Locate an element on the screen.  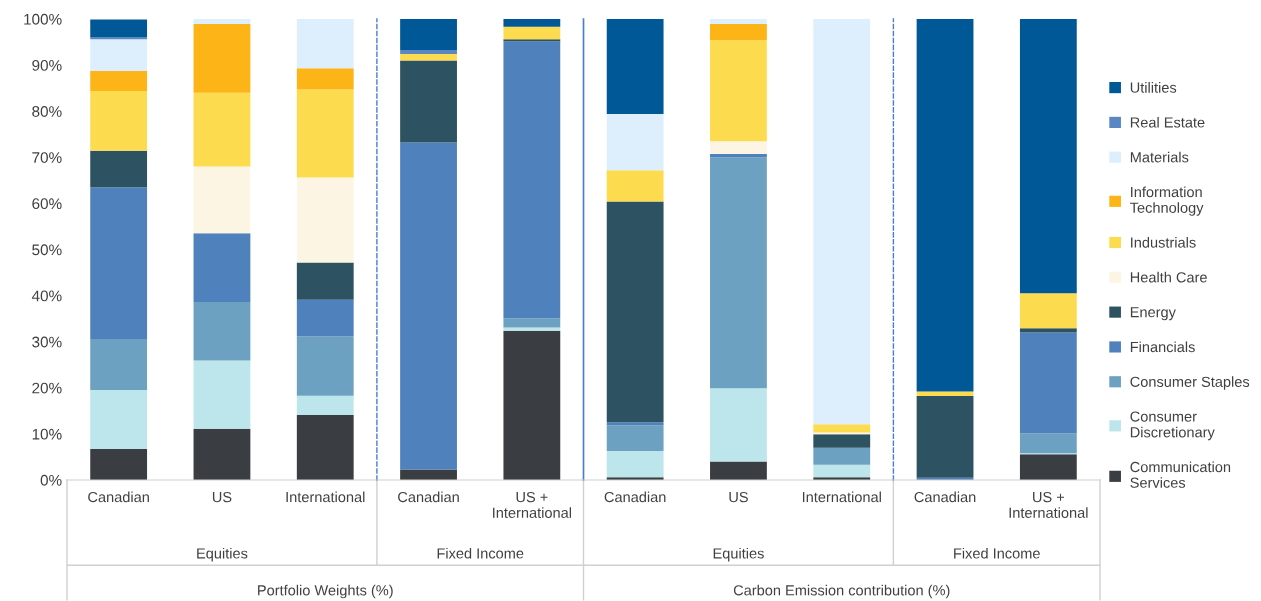
y-tick-label: 30% is located at coordinates (47, 342).